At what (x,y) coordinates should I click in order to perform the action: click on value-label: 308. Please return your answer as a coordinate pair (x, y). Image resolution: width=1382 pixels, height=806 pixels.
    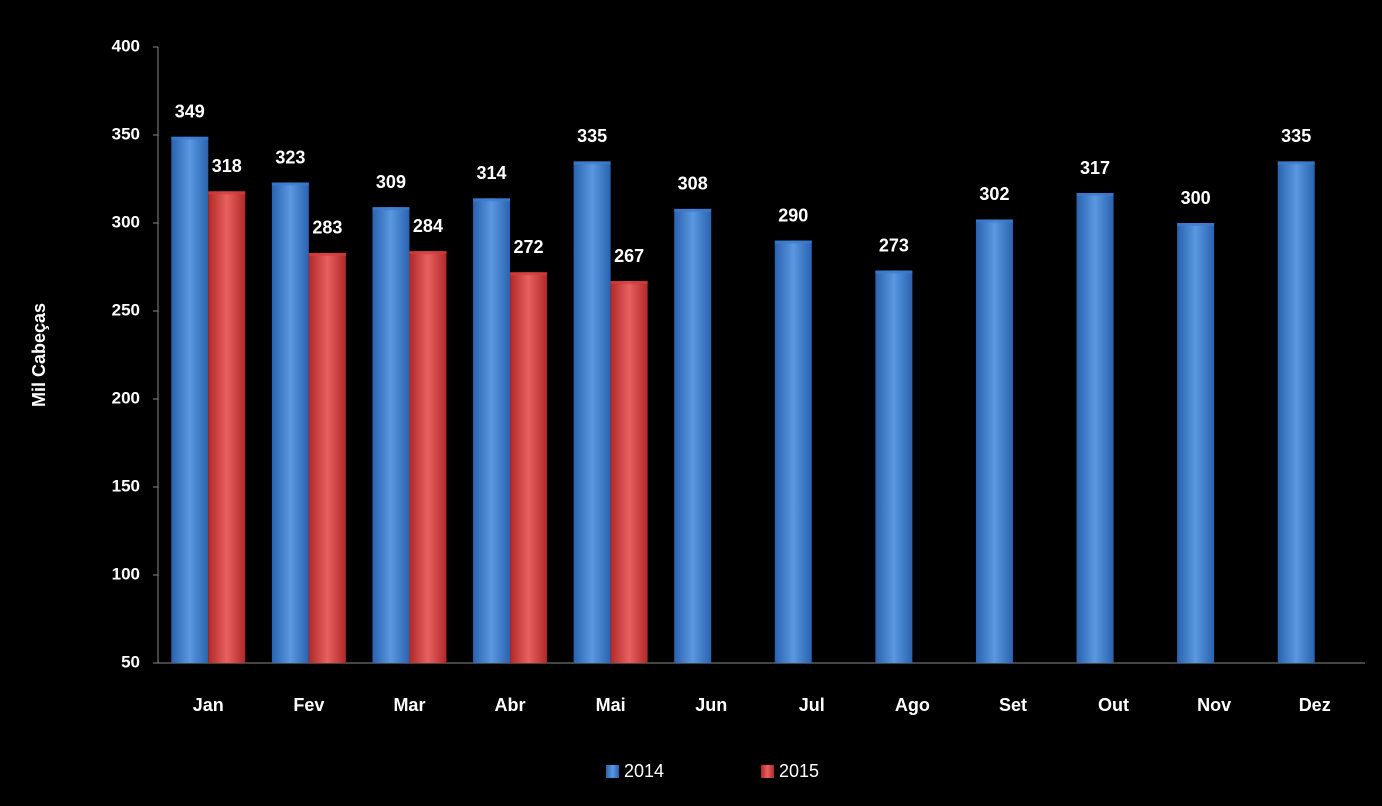
    Looking at the image, I should click on (693, 184).